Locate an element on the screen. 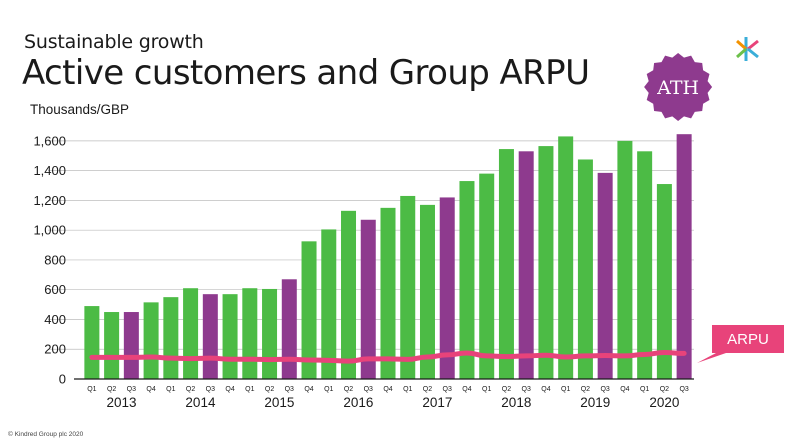  arpu-line is located at coordinates (388, 357).